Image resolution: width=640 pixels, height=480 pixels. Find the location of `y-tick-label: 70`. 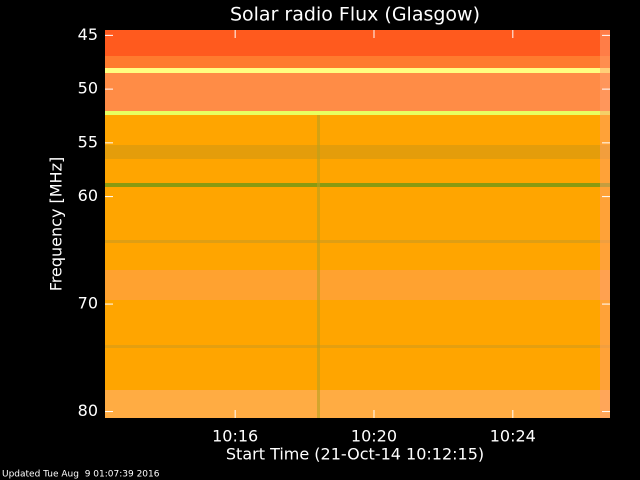

y-tick-label: 70 is located at coordinates (88, 303).